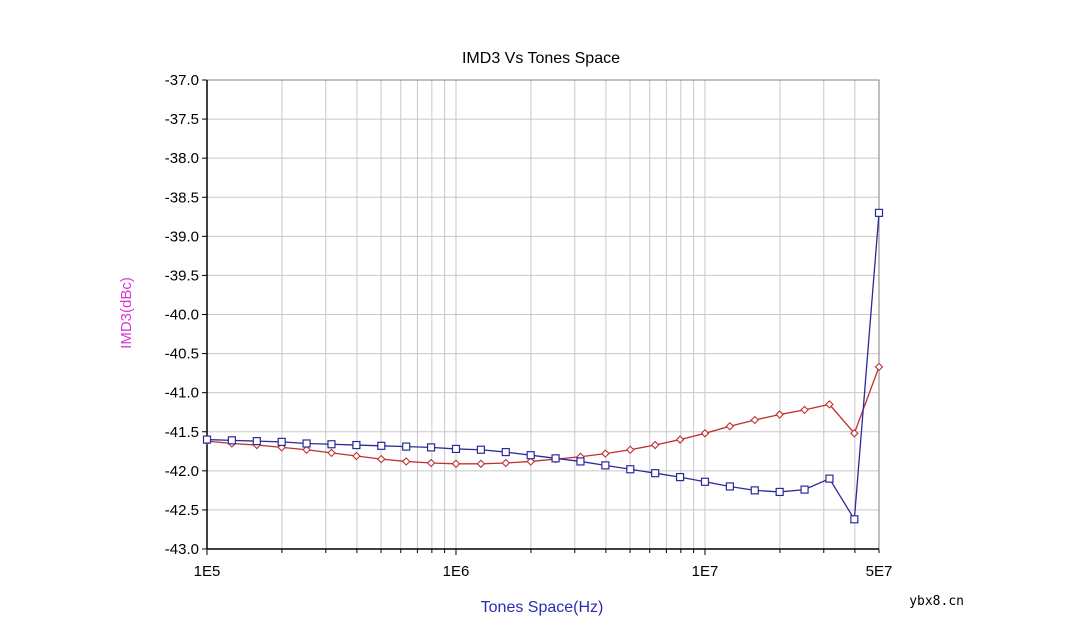 The image size is (1080, 633). I want to click on y-tick-label: -39.0, so click(182, 236).